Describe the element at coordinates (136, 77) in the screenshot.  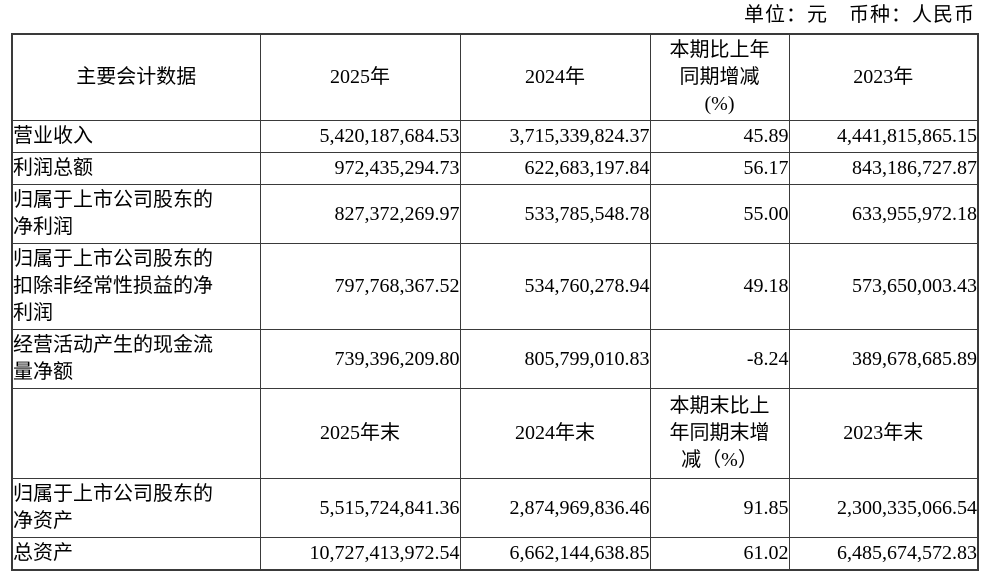
I see `header-label-cell: 主要会计数据` at that location.